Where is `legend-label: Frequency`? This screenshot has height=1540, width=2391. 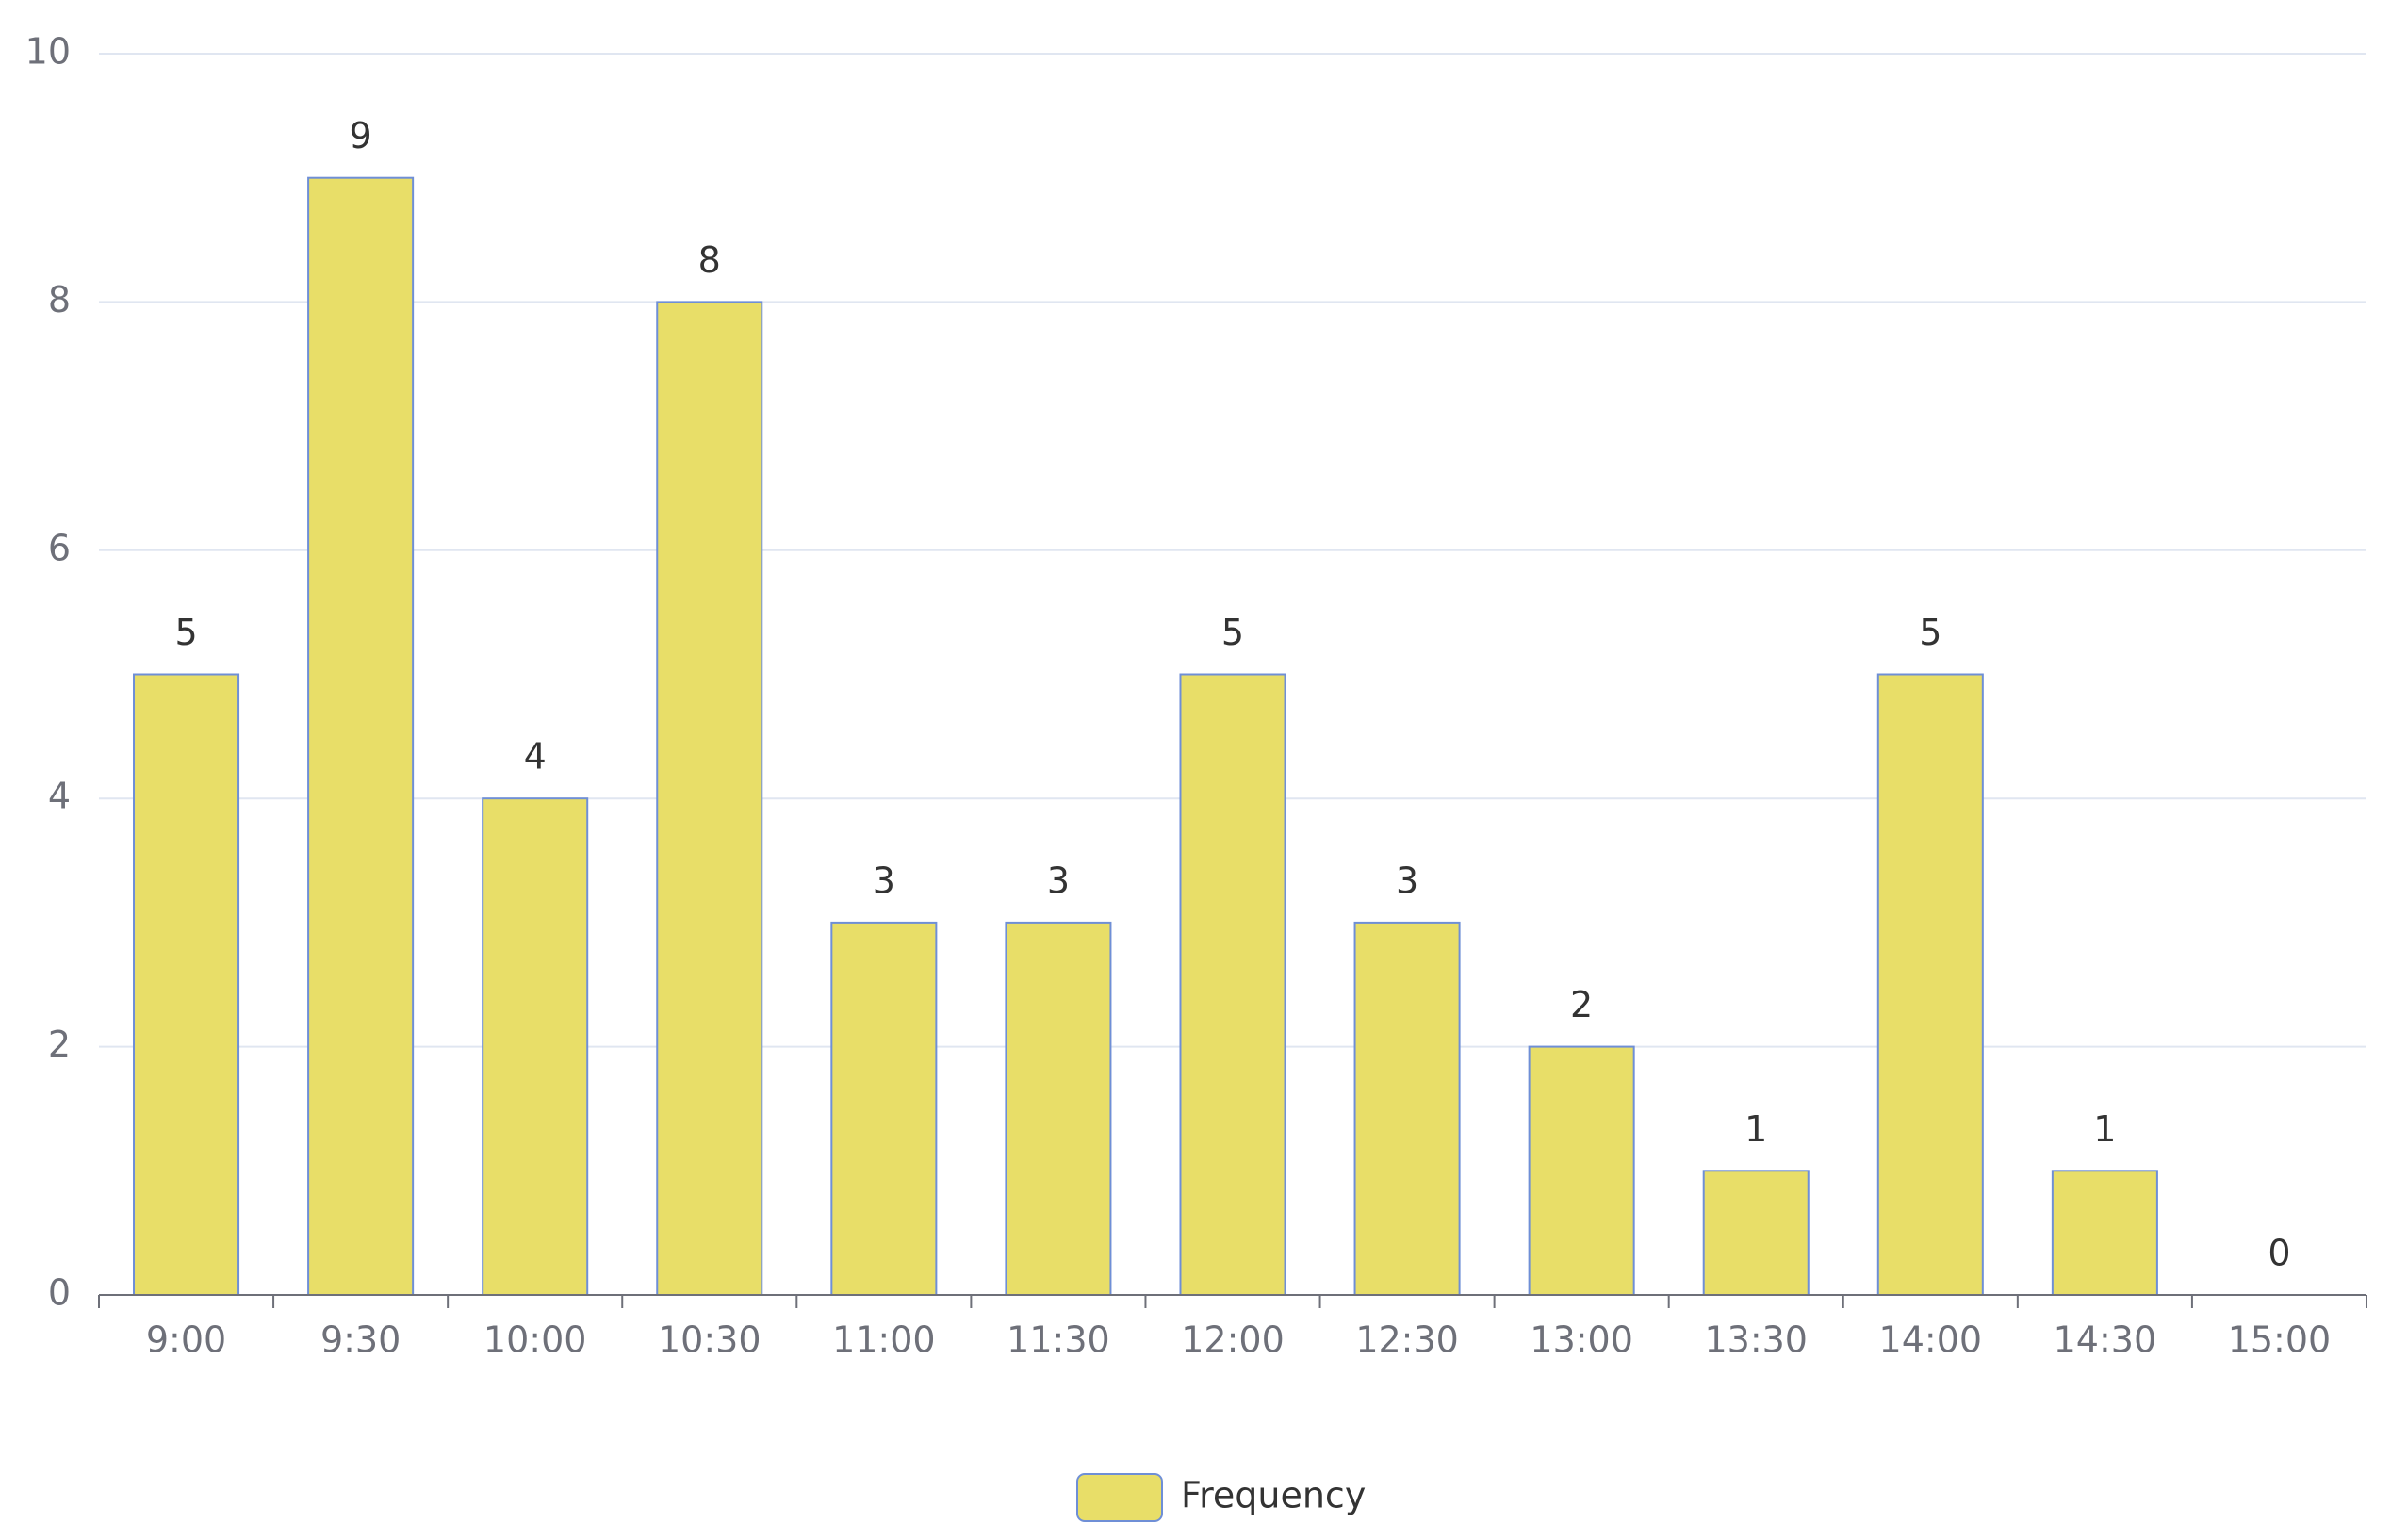 legend-label: Frequency is located at coordinates (1273, 1495).